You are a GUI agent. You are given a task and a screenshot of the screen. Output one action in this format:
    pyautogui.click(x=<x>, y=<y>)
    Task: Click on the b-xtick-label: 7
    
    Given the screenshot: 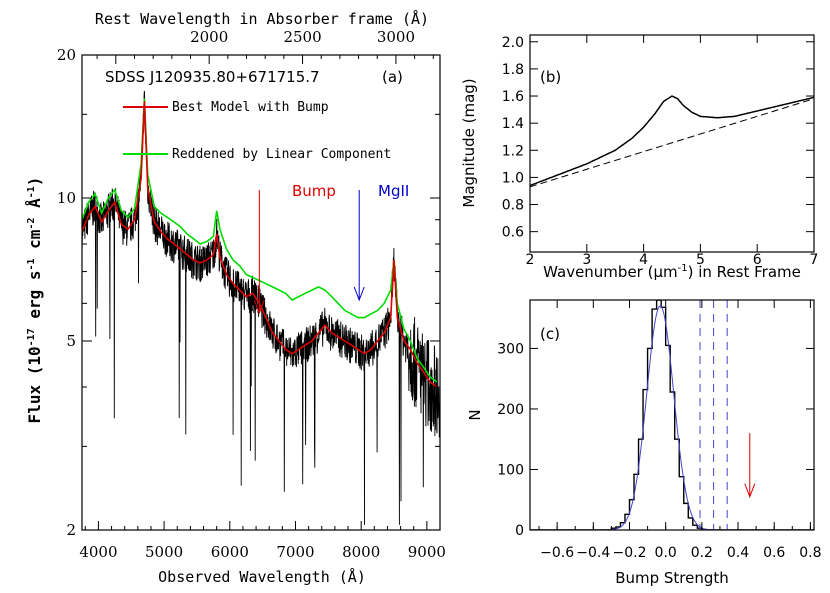 What is the action you would take?
    pyautogui.click(x=814, y=260)
    